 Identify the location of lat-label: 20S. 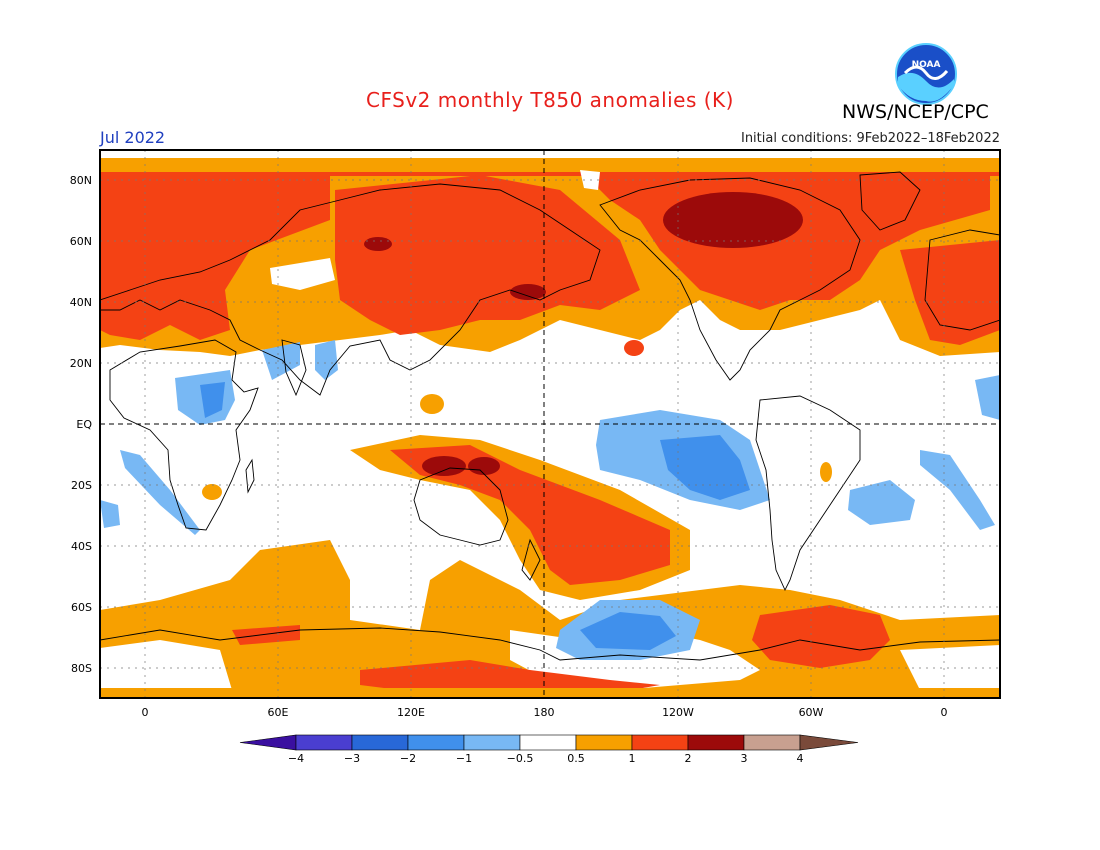
(81, 485).